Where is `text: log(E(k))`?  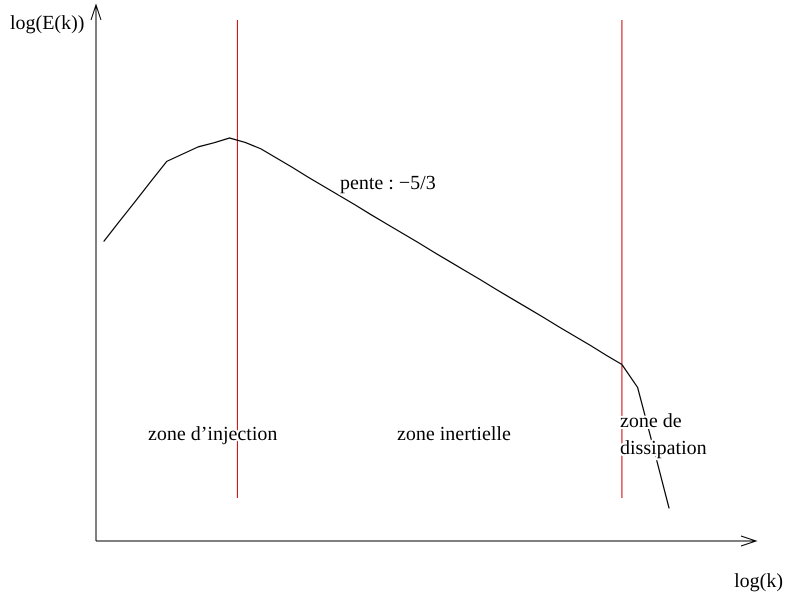 text: log(E(k)) is located at coordinates (47, 23).